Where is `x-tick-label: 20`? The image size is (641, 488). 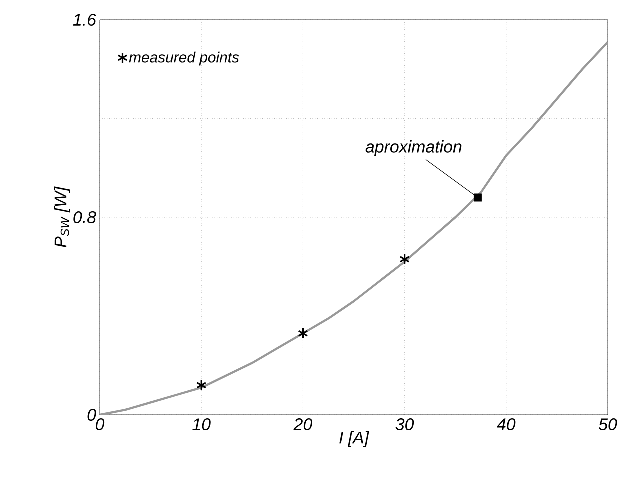 x-tick-label: 20 is located at coordinates (303, 424).